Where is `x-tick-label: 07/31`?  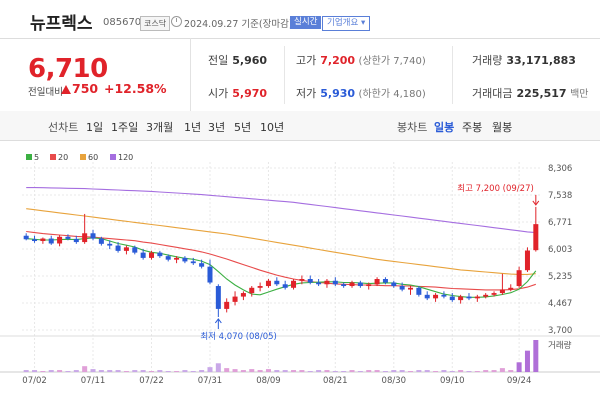 x-tick-label: 07/31 is located at coordinates (210, 381).